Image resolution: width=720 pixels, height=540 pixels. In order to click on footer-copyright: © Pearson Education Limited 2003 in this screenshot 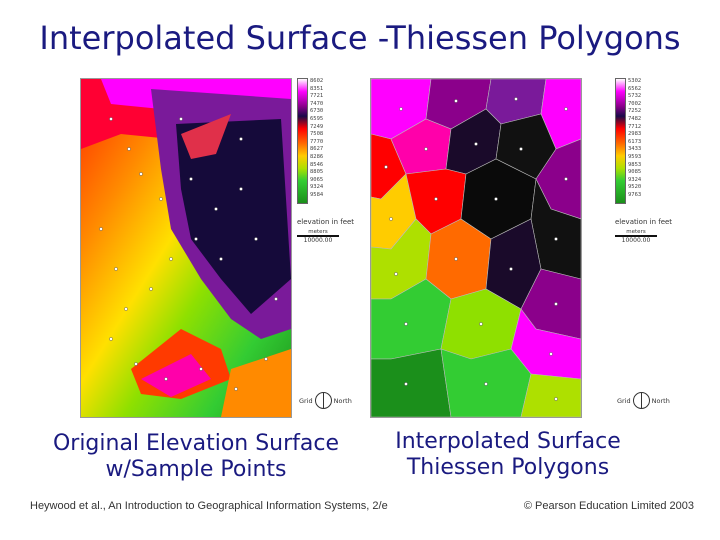, I will do `click(608, 506)`.